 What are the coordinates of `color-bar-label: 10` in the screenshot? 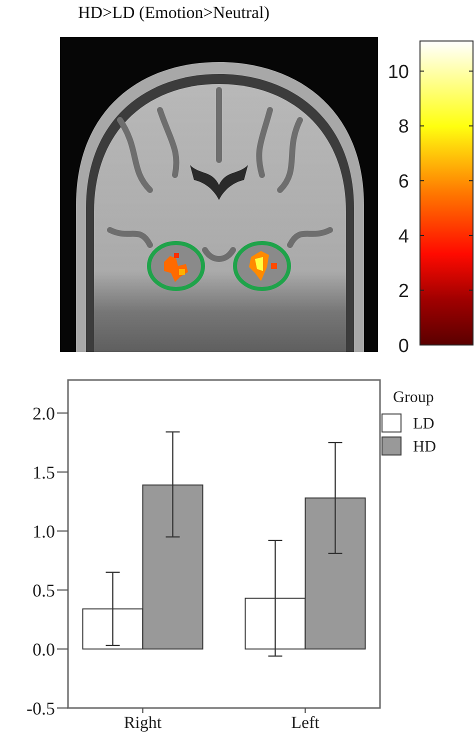 It's located at (398, 72).